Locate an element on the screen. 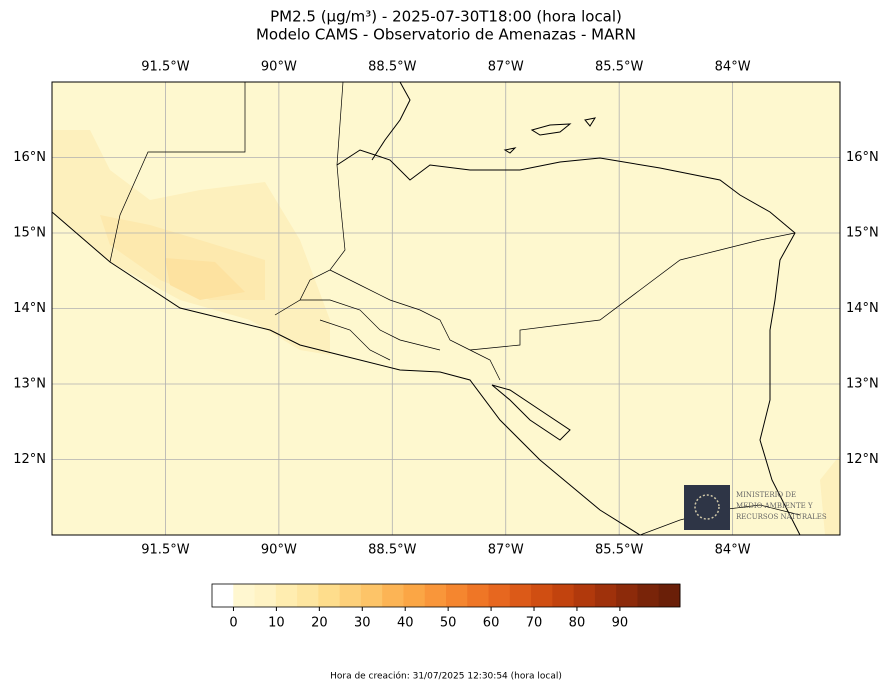  logo-seal is located at coordinates (707, 507).